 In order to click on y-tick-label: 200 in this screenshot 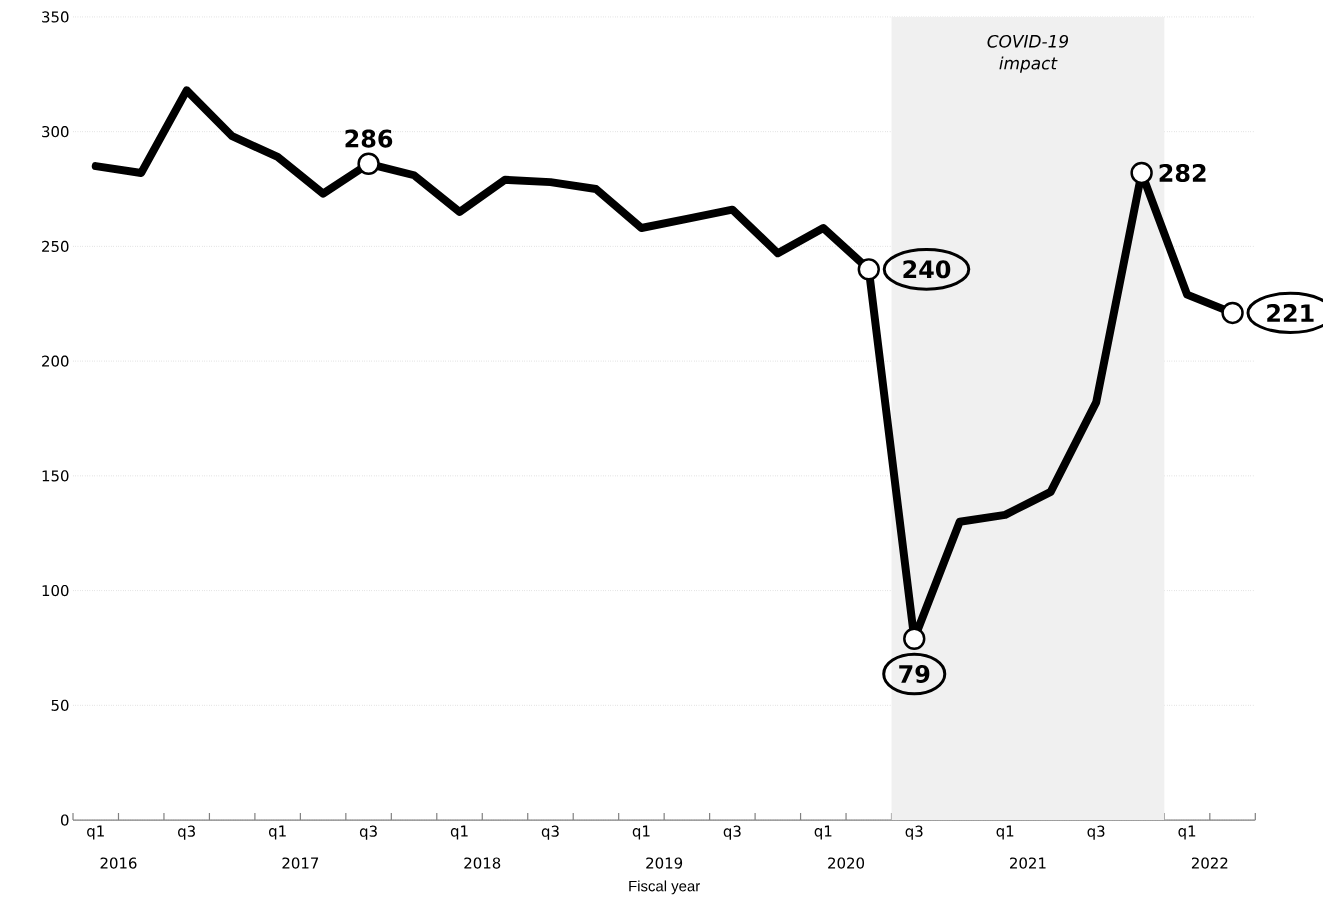, I will do `click(55, 361)`.